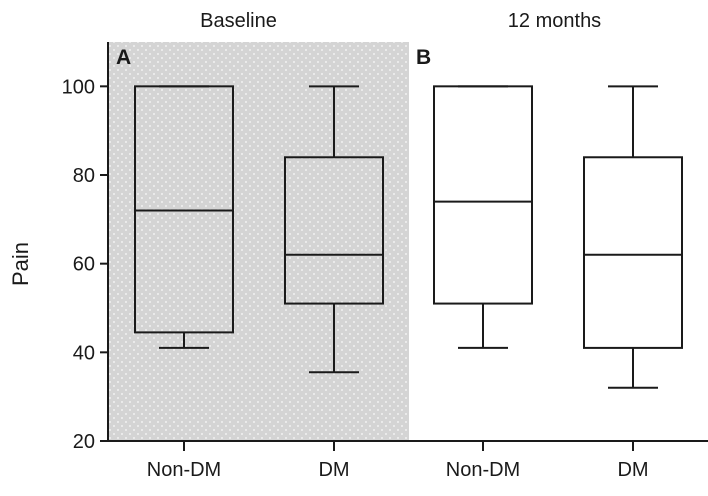 This screenshot has height=496, width=708. Describe the element at coordinates (84, 176) in the screenshot. I see `y-tick-label: 80` at that location.